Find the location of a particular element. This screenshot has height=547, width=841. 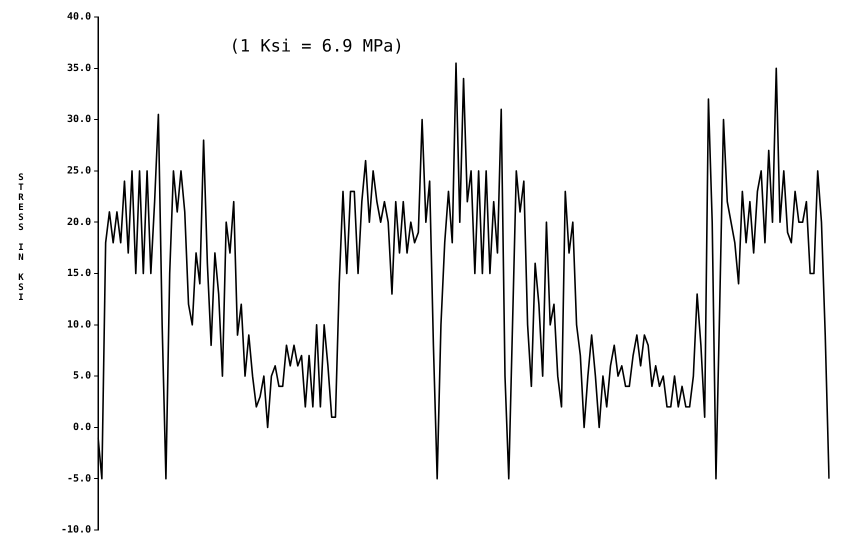

y-tick-label: -10.0 is located at coordinates (76, 530).